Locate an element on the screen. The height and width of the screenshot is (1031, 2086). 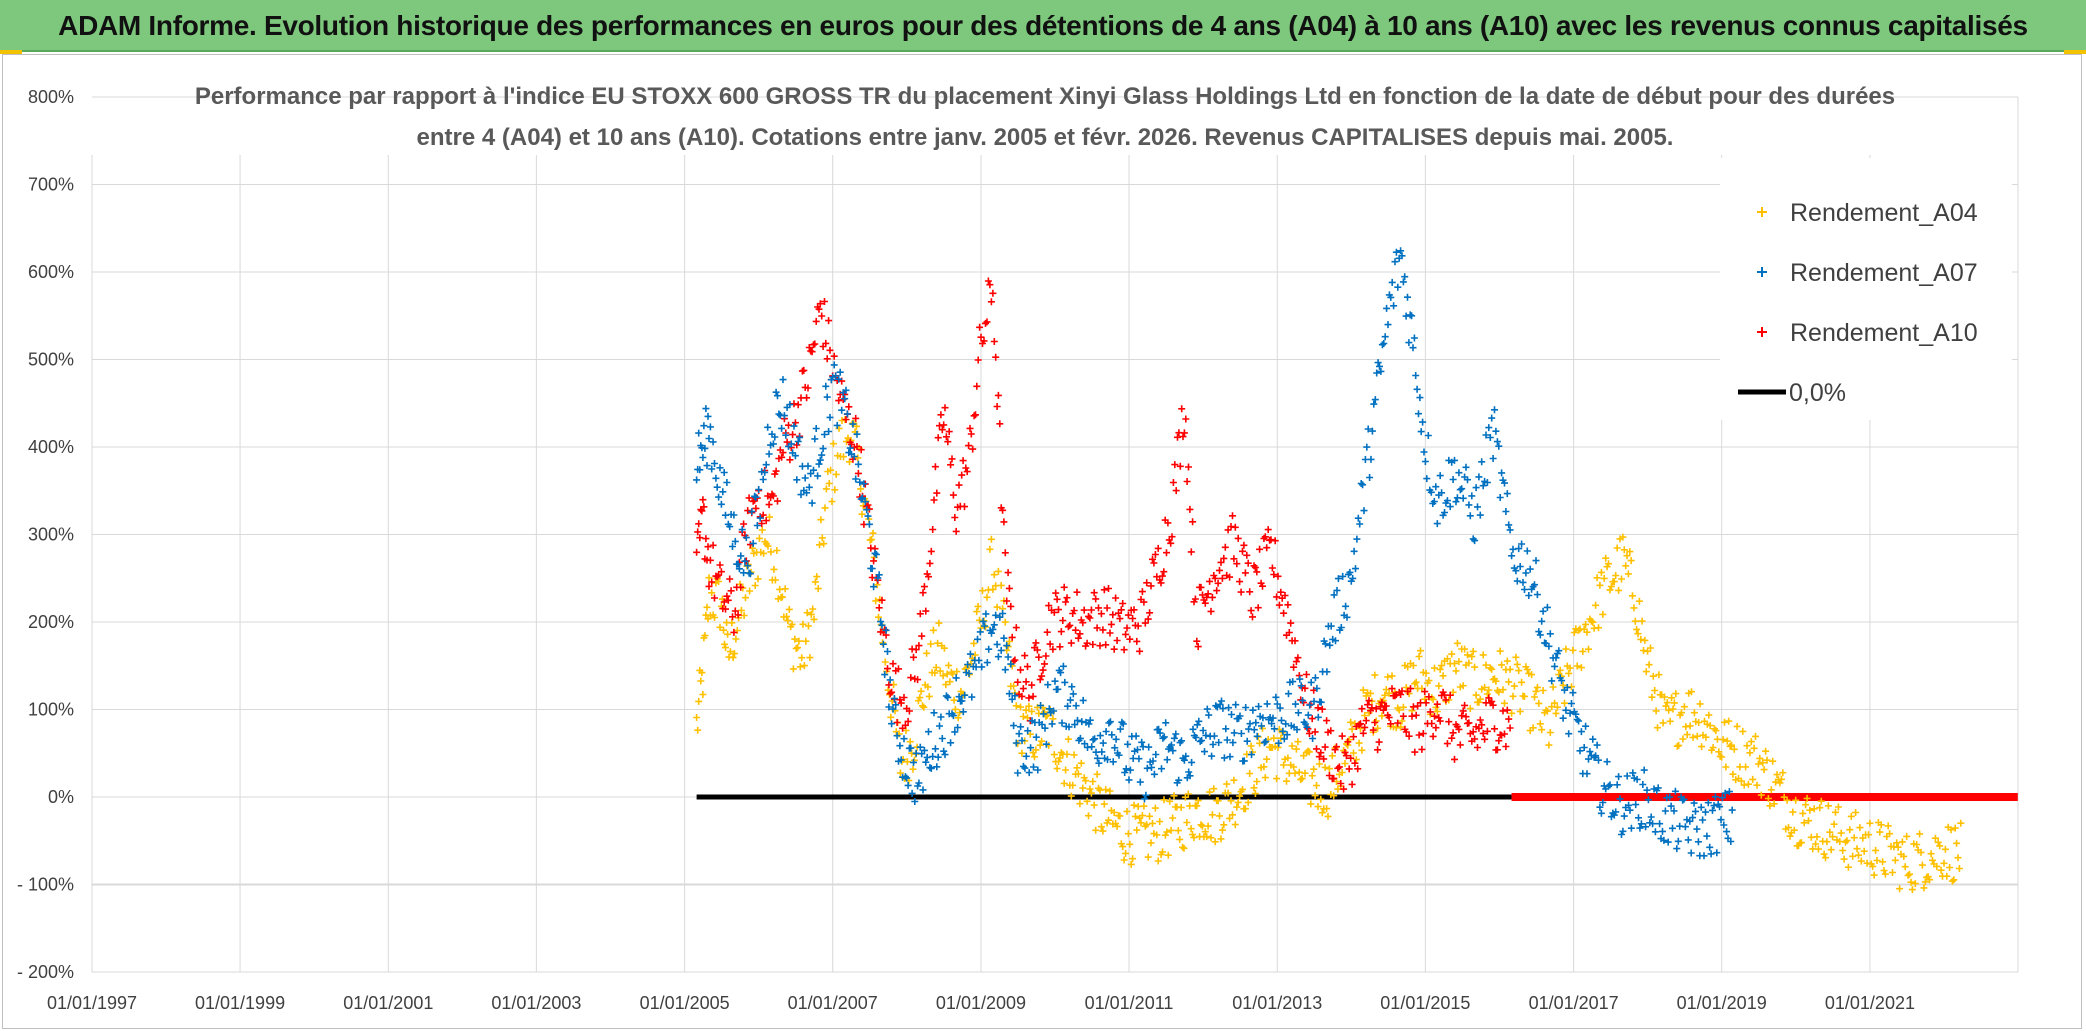
x-tick-label: 01/01/2003 is located at coordinates (536, 1003).